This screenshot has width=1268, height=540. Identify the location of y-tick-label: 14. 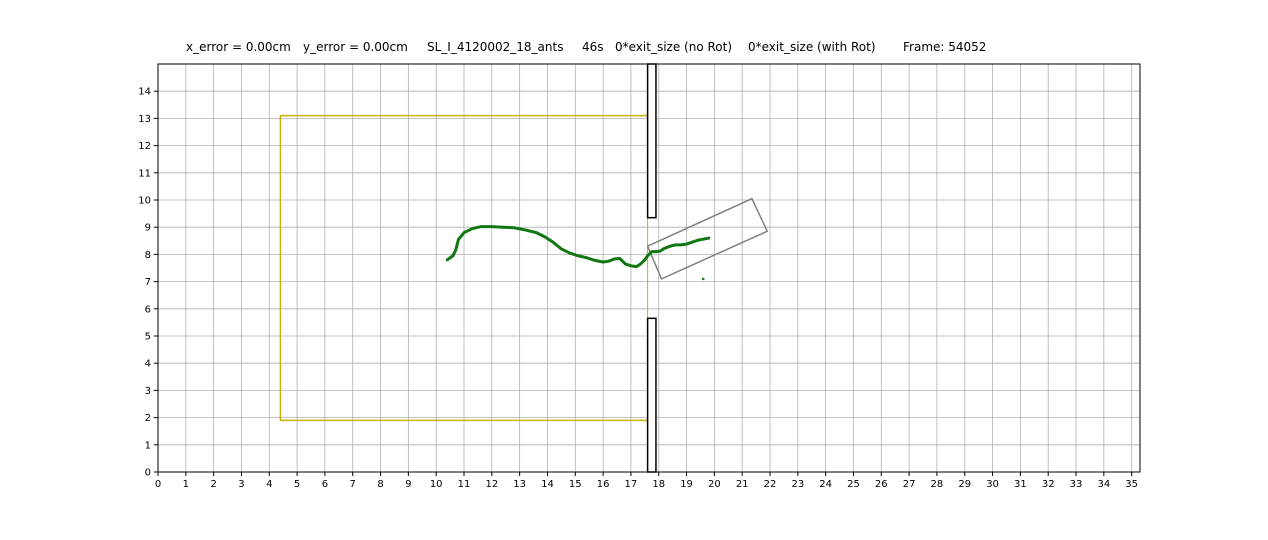
(144, 92).